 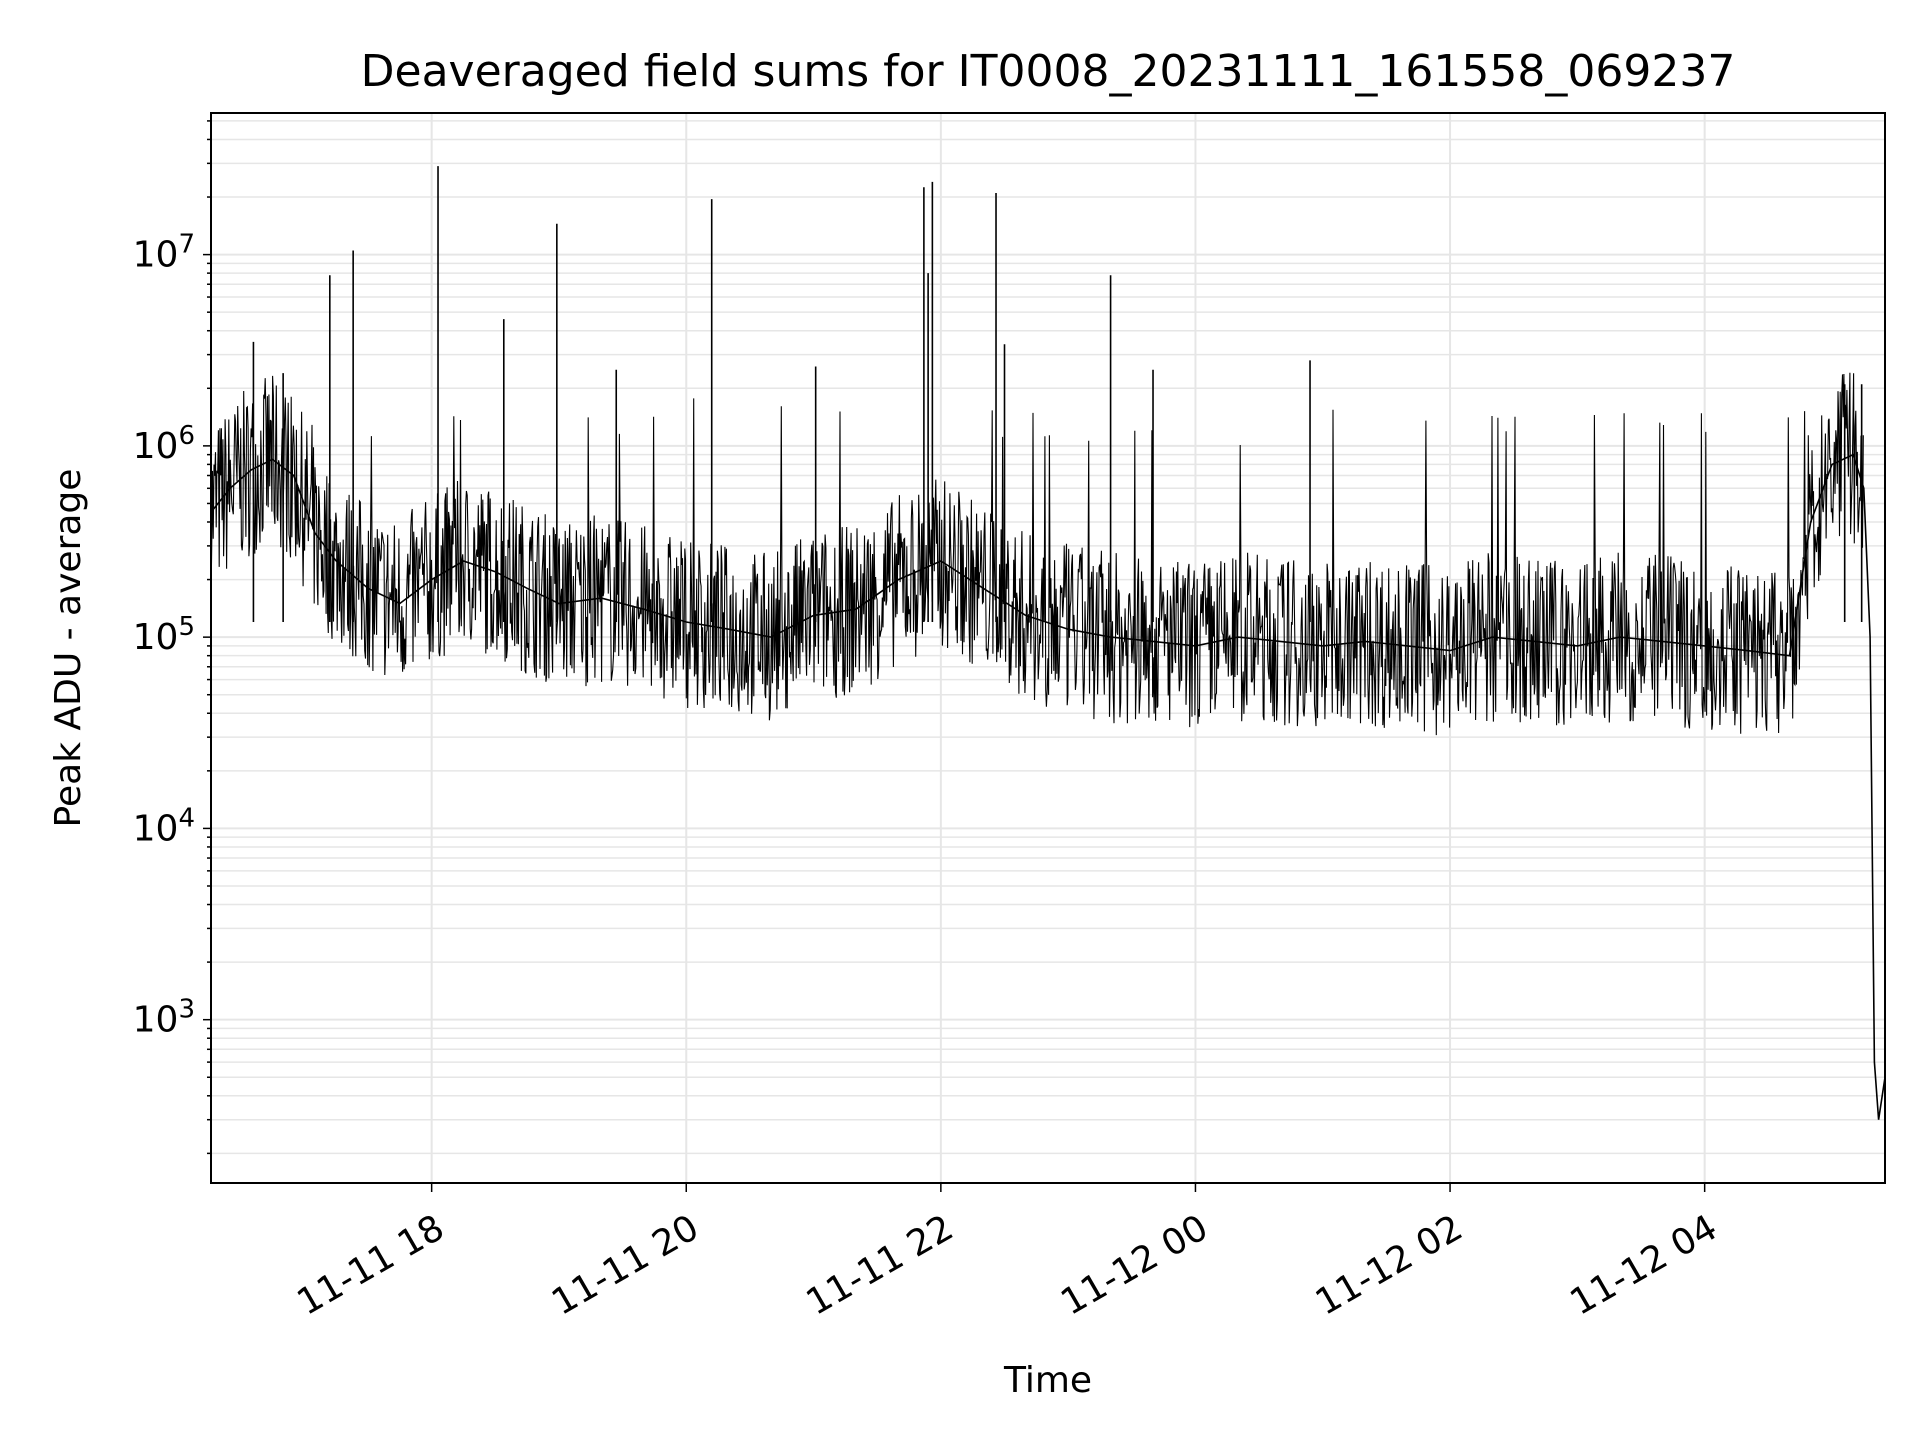 What do you see at coordinates (164, 826) in the screenshot?
I see `y-tick-label: 104` at bounding box center [164, 826].